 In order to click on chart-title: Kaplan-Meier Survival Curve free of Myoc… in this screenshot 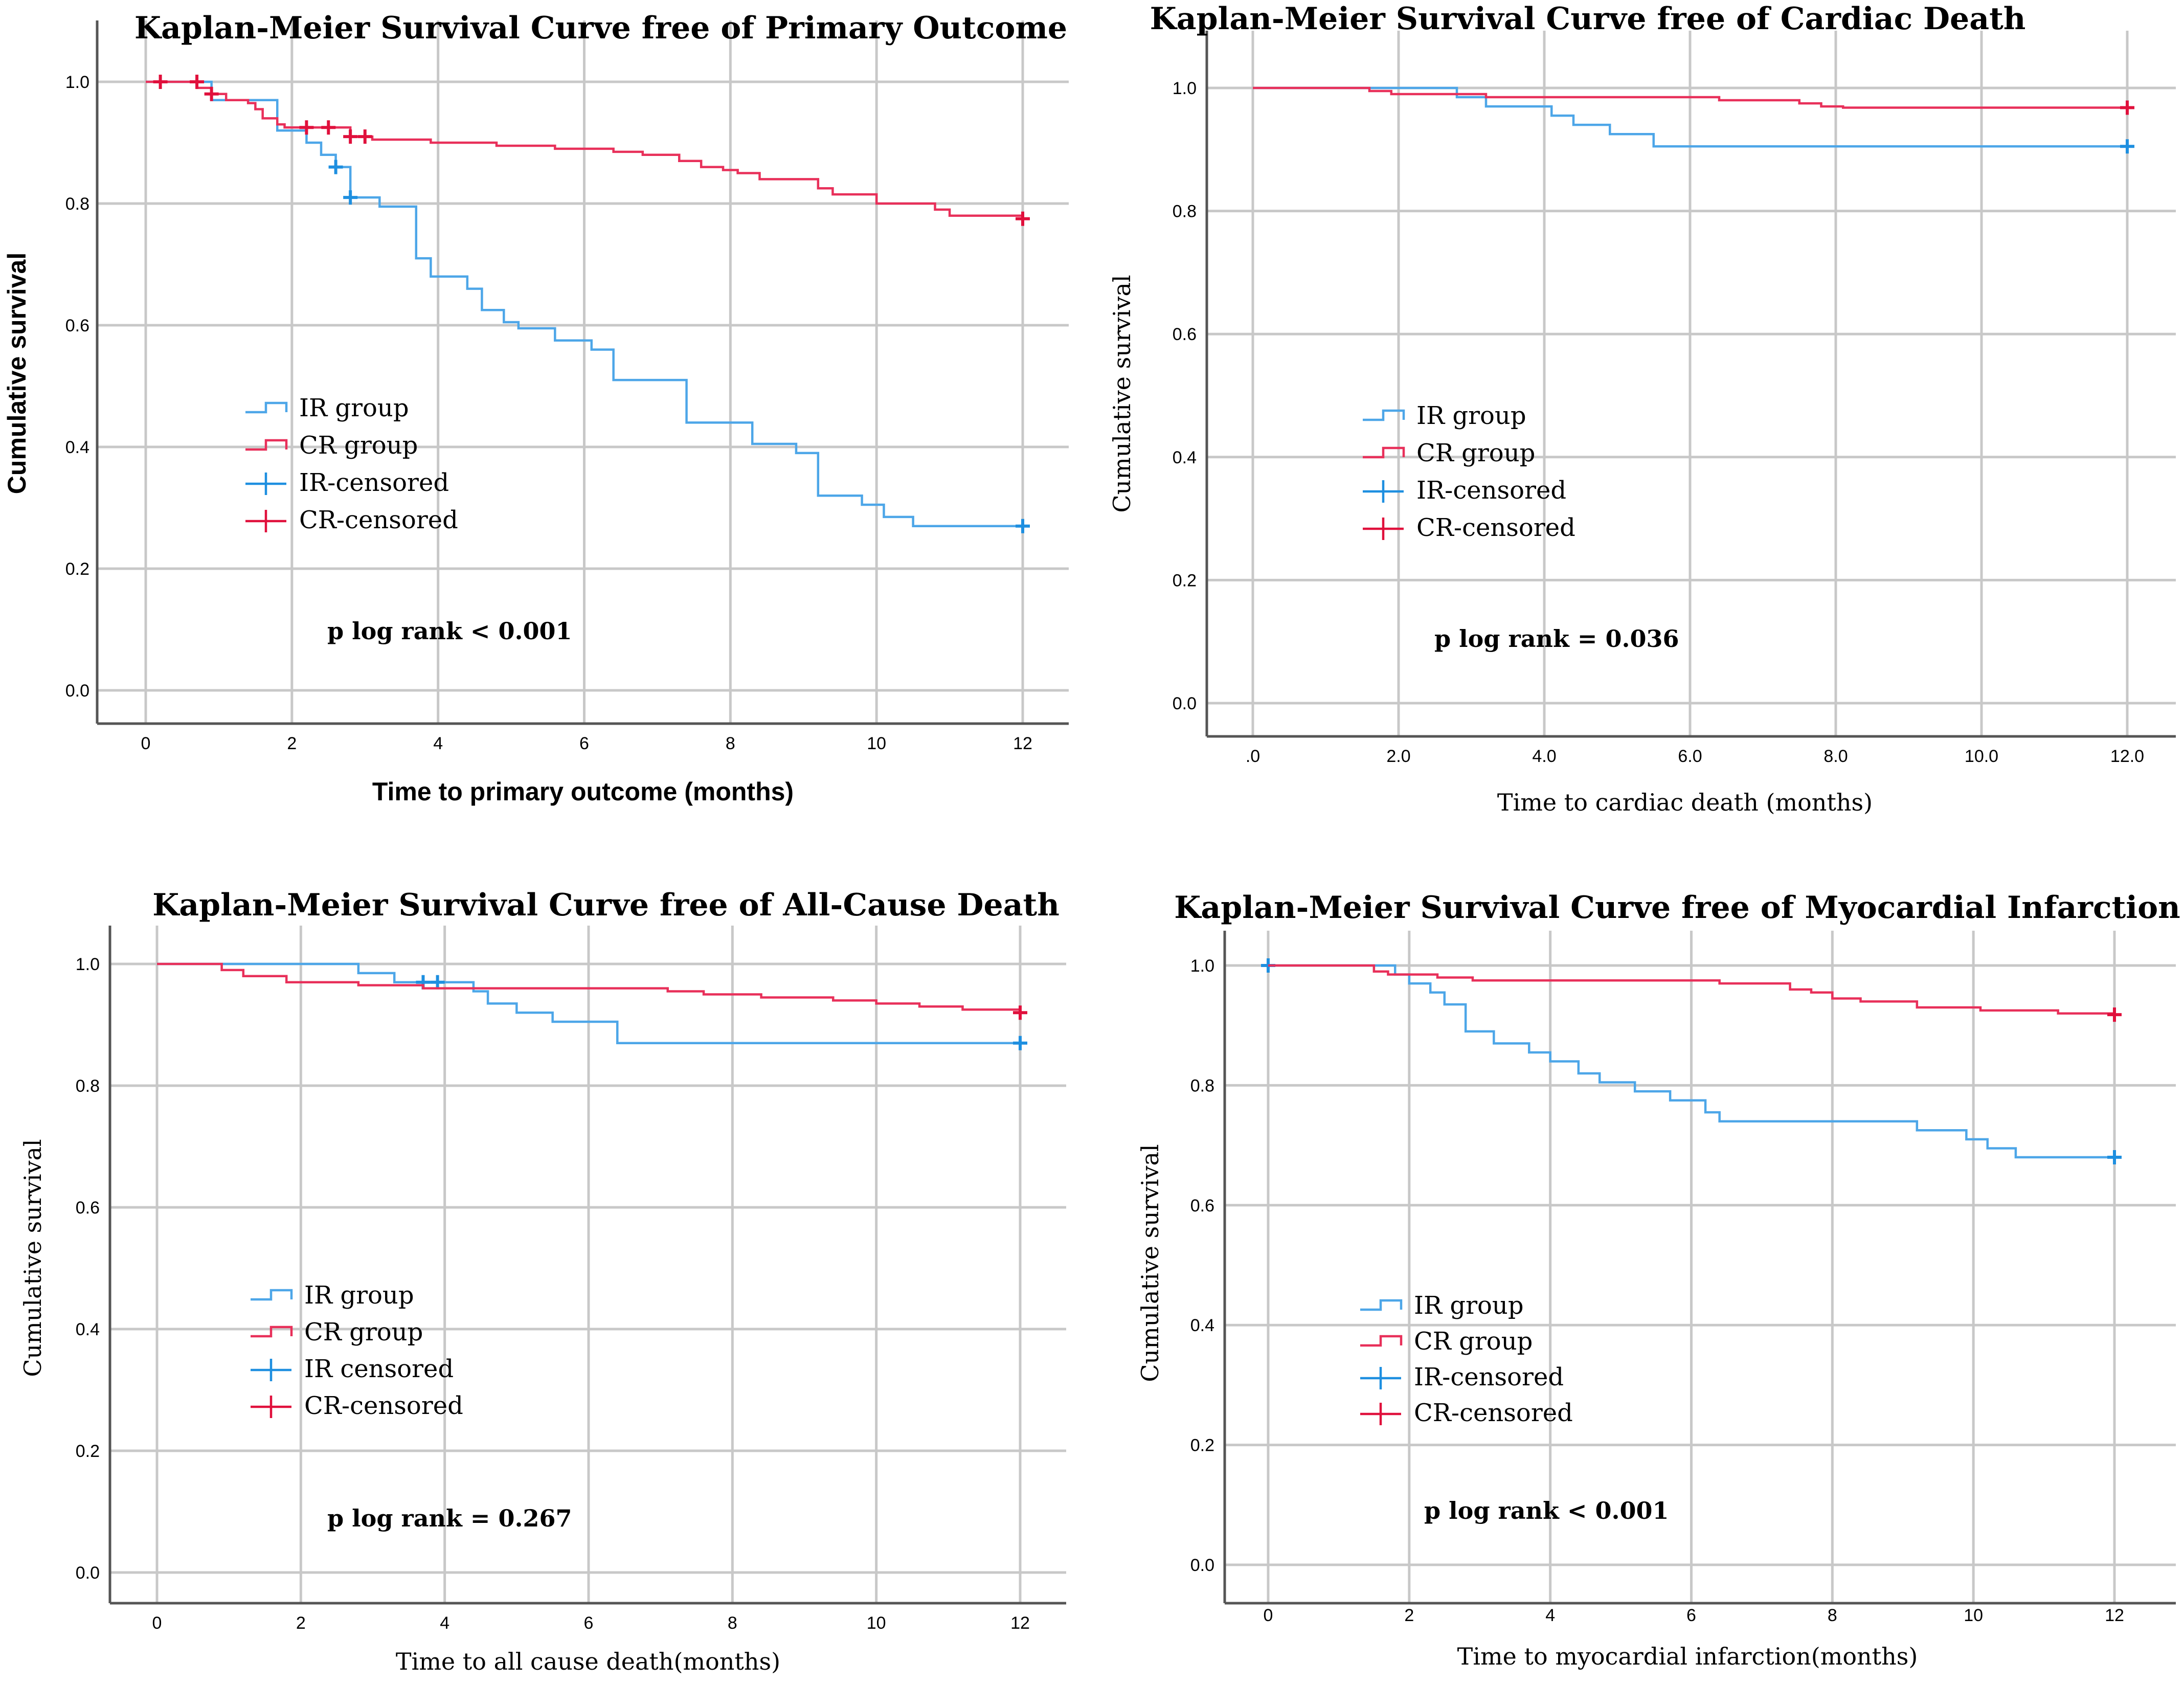, I will do `click(1677, 908)`.